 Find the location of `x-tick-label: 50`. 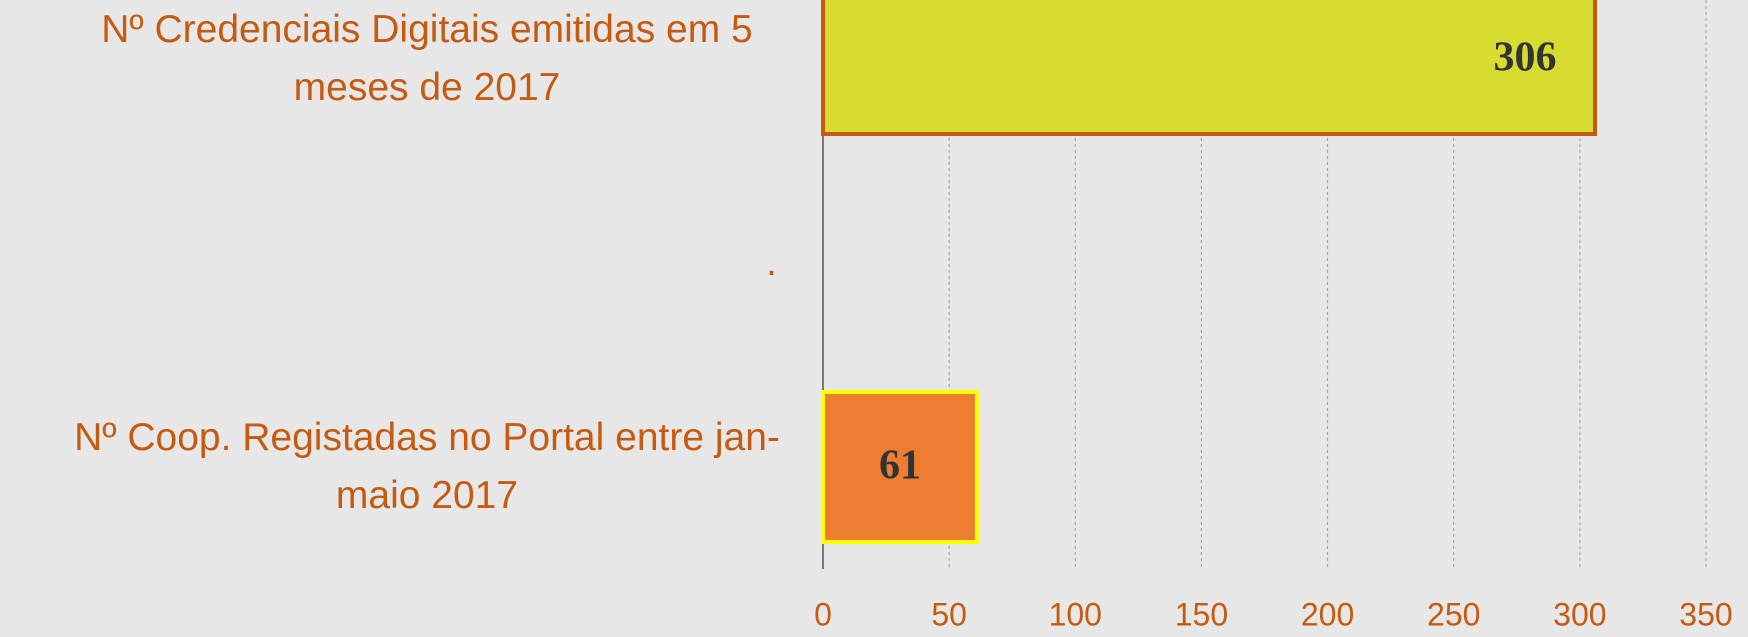

x-tick-label: 50 is located at coordinates (949, 614).